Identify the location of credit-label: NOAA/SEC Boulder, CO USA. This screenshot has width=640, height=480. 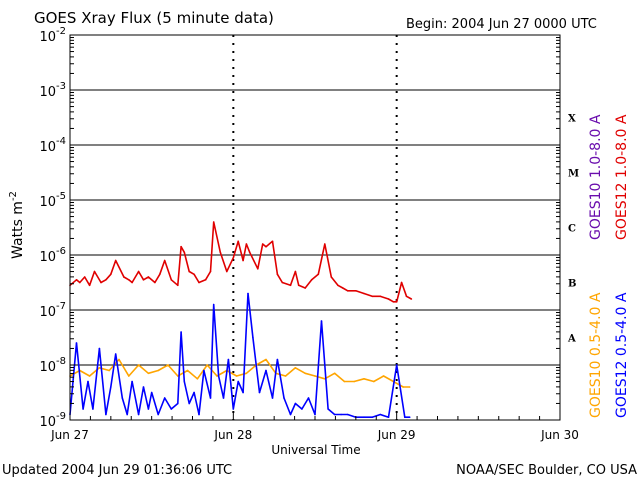
(546, 470).